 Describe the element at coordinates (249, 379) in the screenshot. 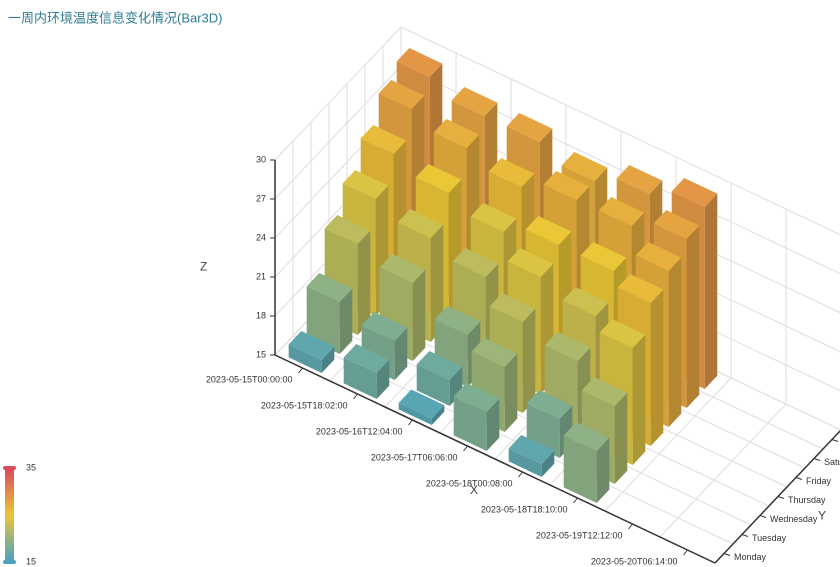

I see `x-tick-label: 2023-05-15T00:00:00` at that location.